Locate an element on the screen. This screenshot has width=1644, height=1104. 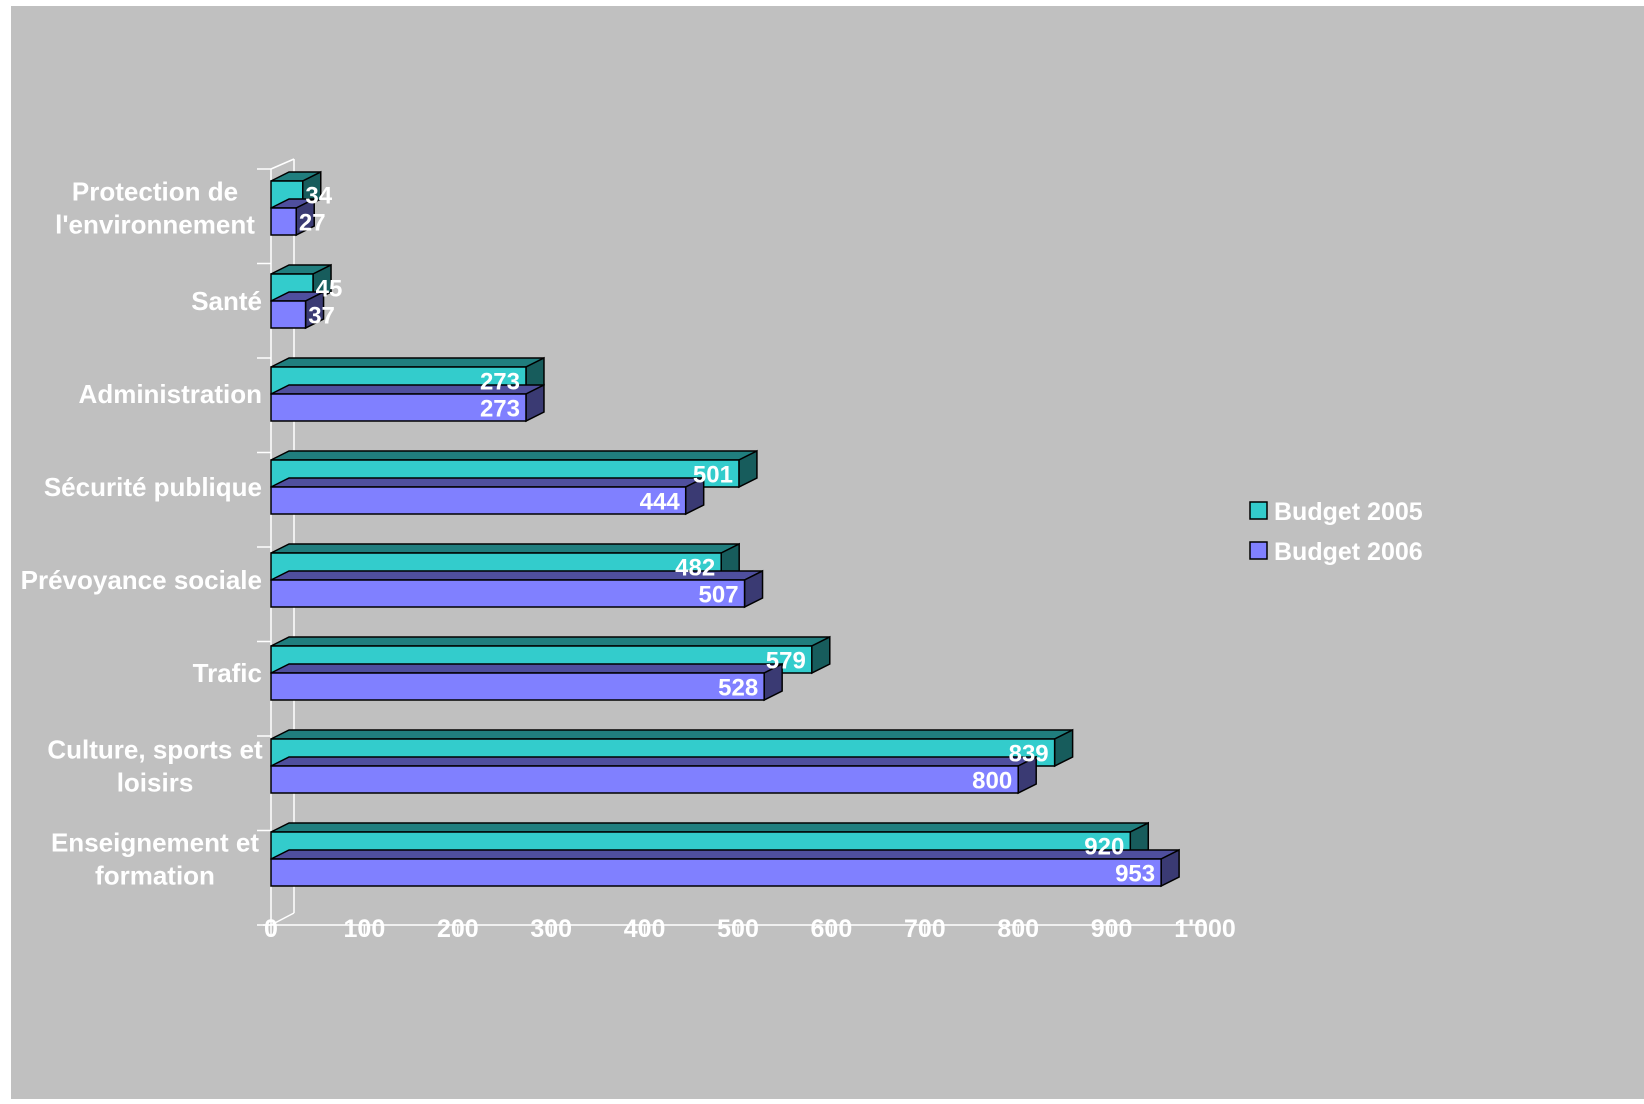
data-label: 482 is located at coordinates (695, 568).